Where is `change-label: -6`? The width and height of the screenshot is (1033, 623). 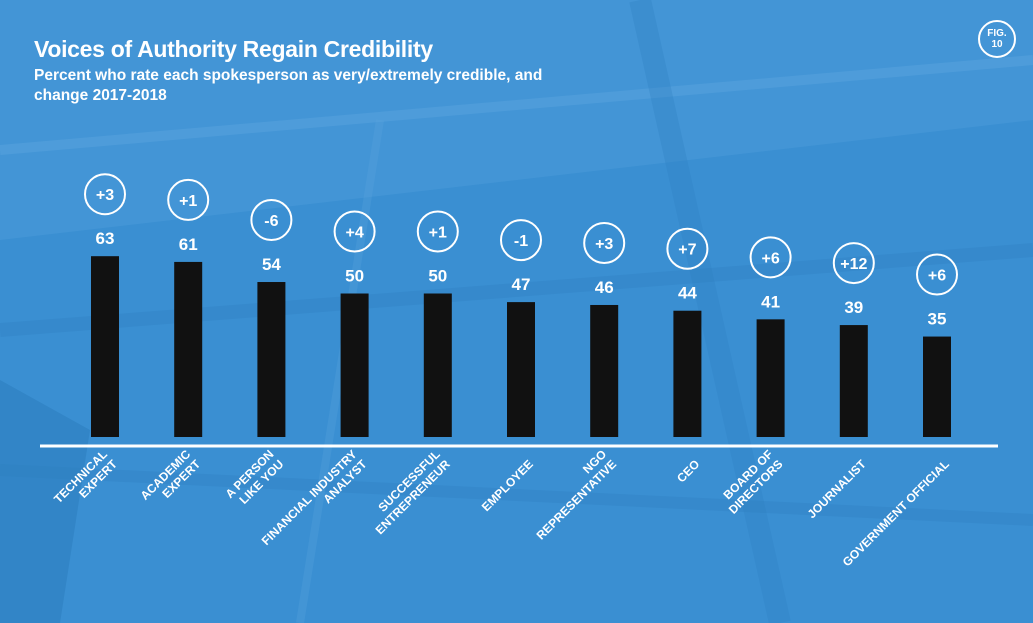
change-label: -6 is located at coordinates (271, 221).